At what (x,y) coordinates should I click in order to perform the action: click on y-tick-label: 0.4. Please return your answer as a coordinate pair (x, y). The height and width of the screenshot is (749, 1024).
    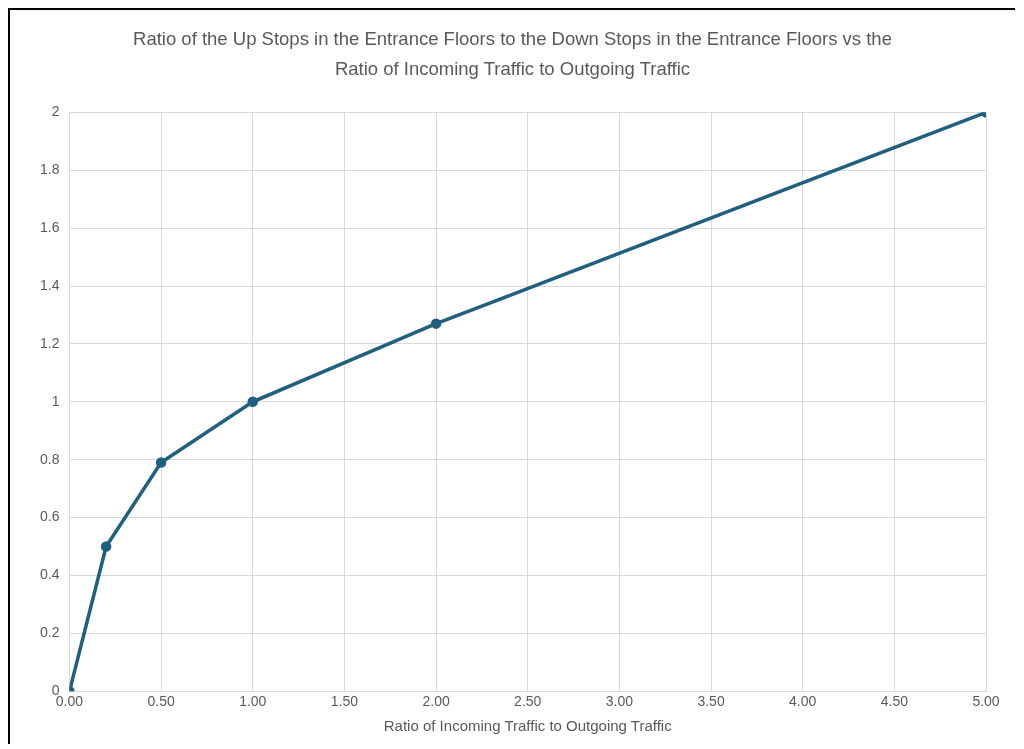
    Looking at the image, I should click on (49, 574).